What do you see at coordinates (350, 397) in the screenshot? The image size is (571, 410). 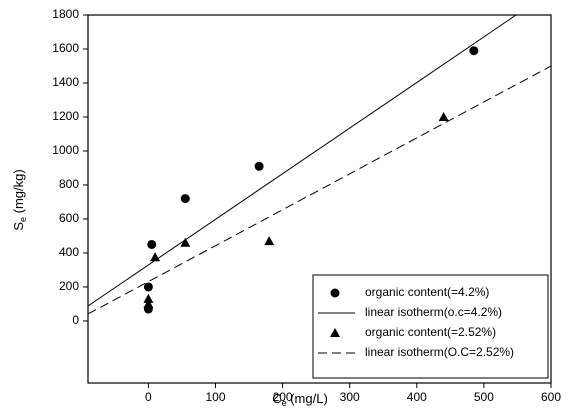 I see `x-tick-label: 300` at bounding box center [350, 397].